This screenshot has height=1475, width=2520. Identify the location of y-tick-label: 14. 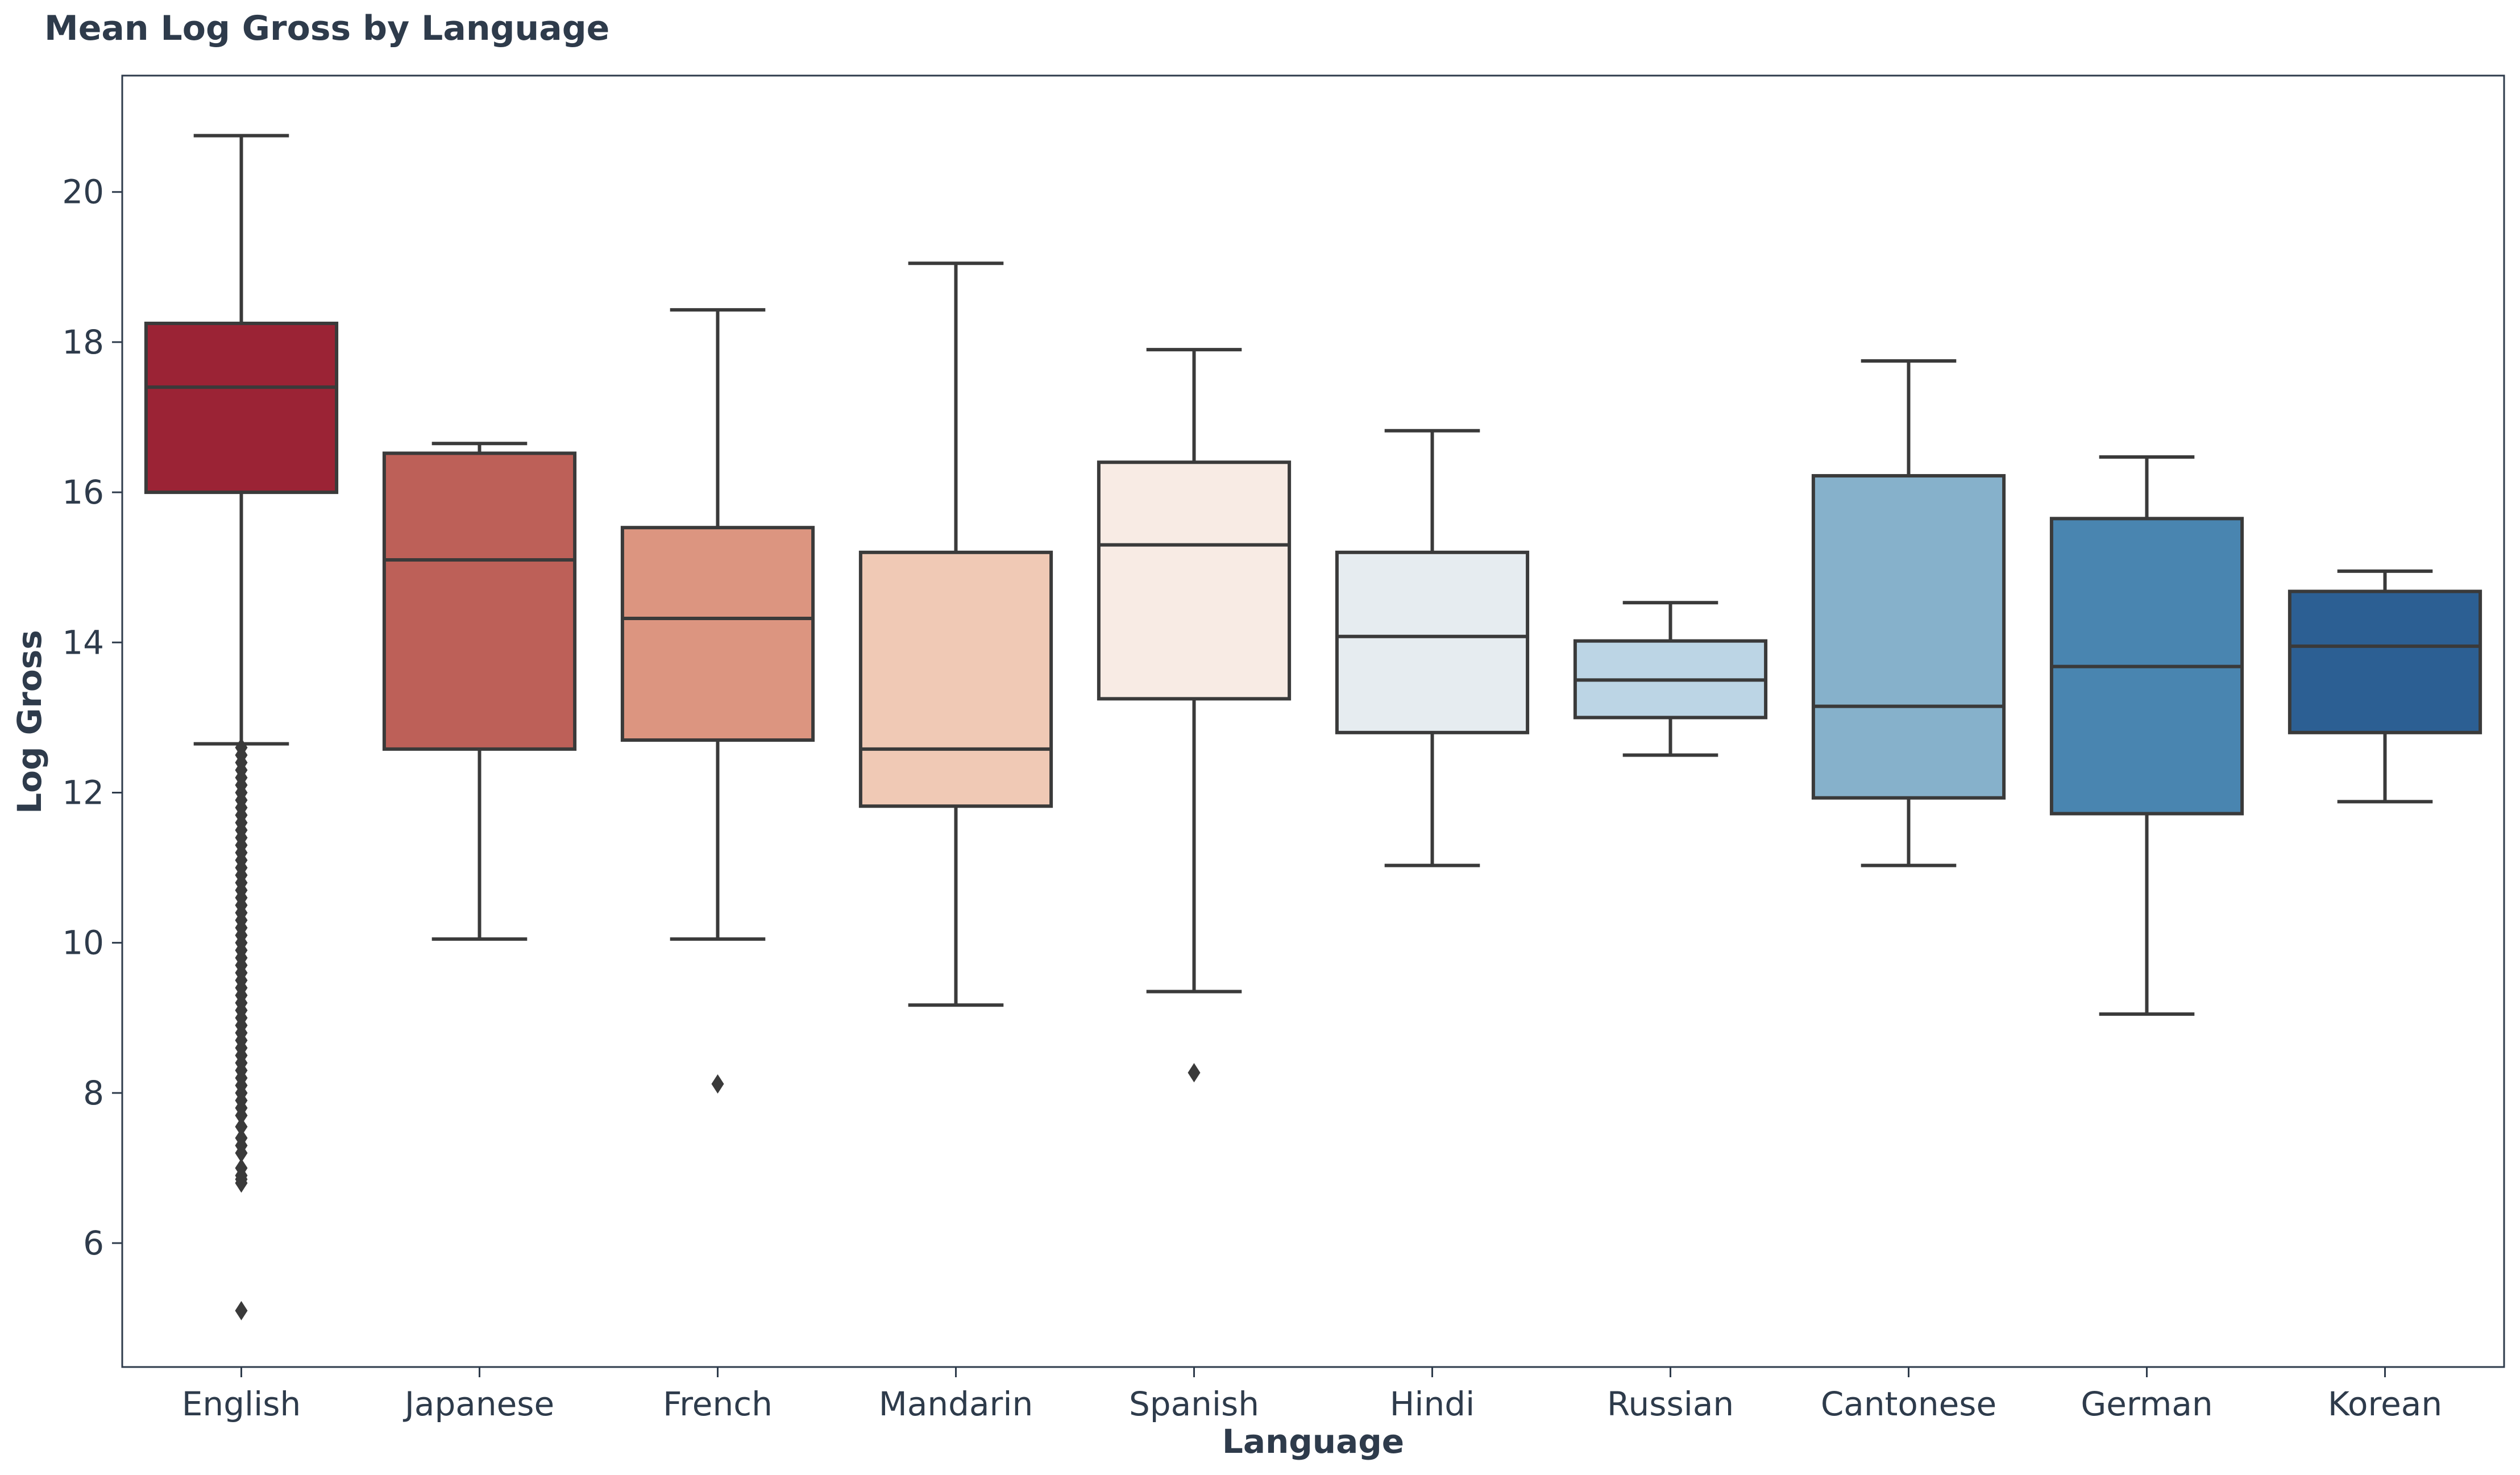
(83, 642).